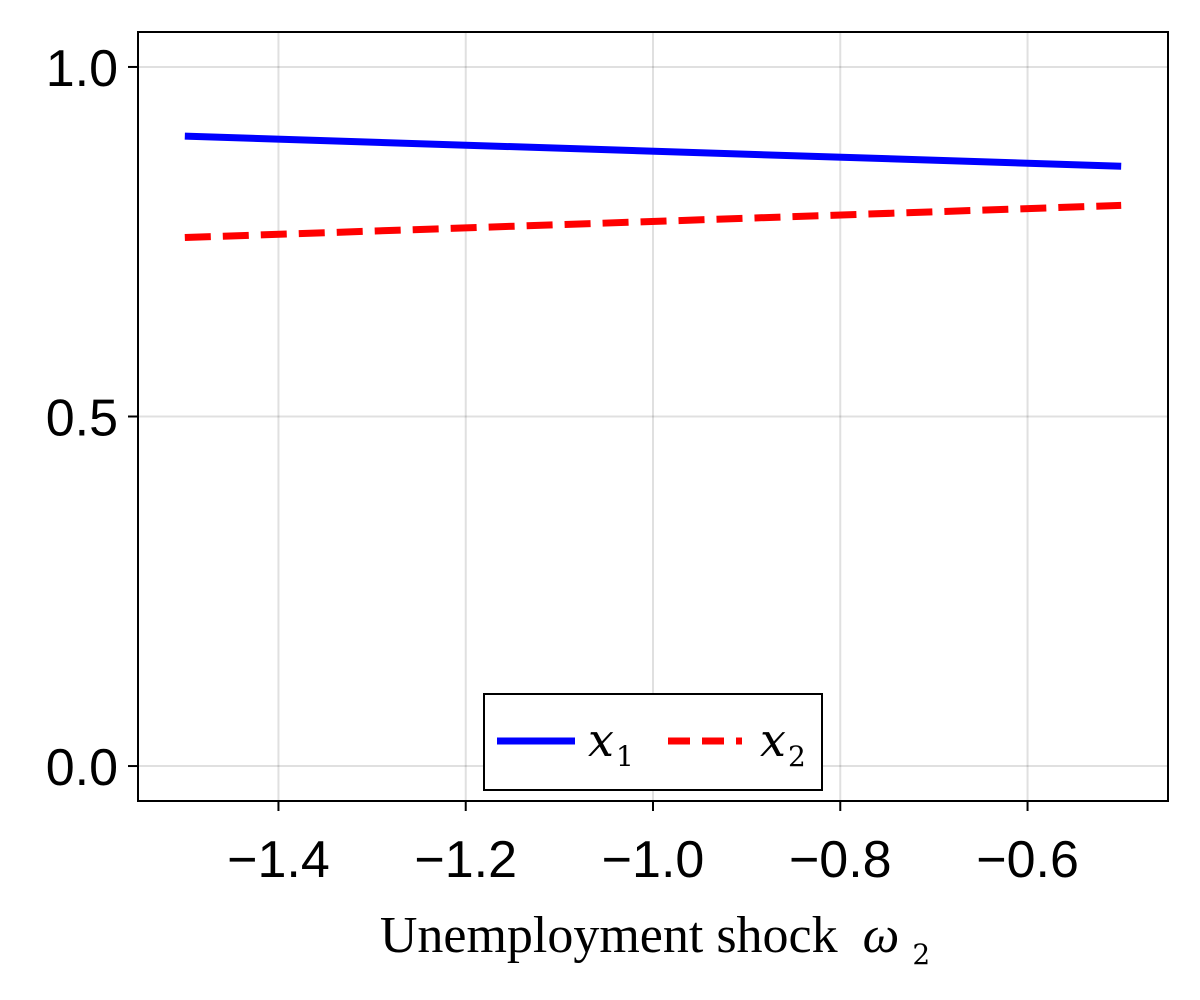 Image resolution: width=1200 pixels, height=1000 pixels. What do you see at coordinates (881, 935) in the screenshot?
I see `x-axis-title-symbol: ω` at bounding box center [881, 935].